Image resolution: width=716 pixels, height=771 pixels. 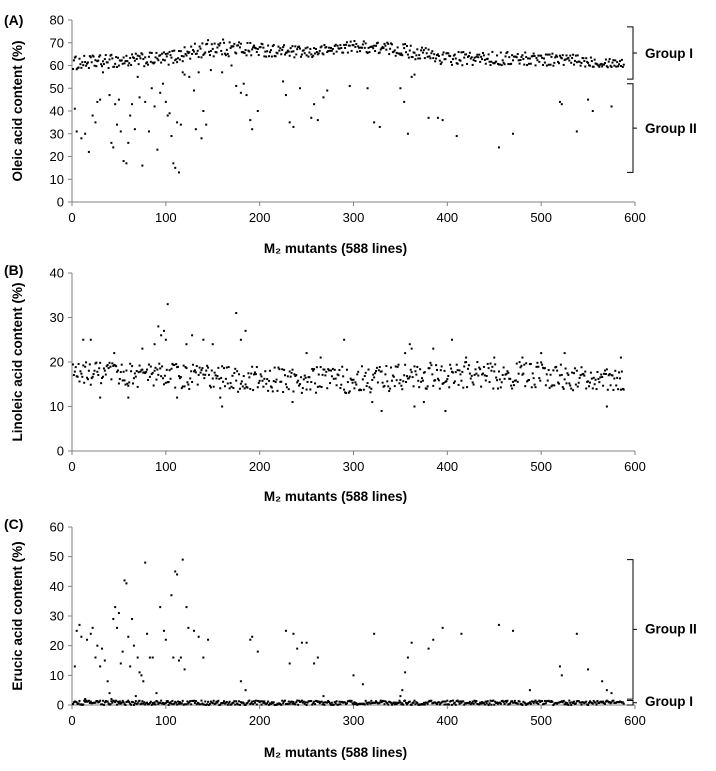 What do you see at coordinates (354, 720) in the screenshot?
I see `x-tick-label: 300` at bounding box center [354, 720].